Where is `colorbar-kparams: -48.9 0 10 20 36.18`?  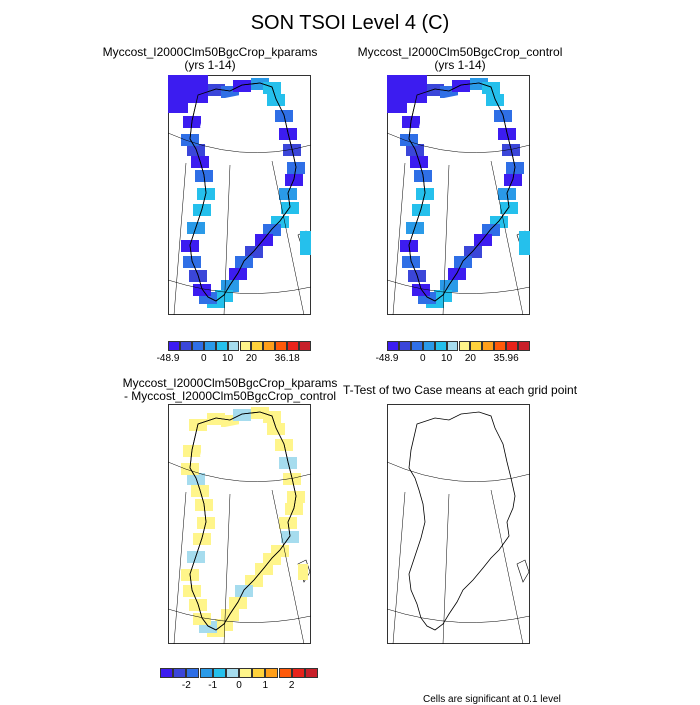
colorbar-kparams: -48.9 0 10 20 36.18 is located at coordinates (234, 352).